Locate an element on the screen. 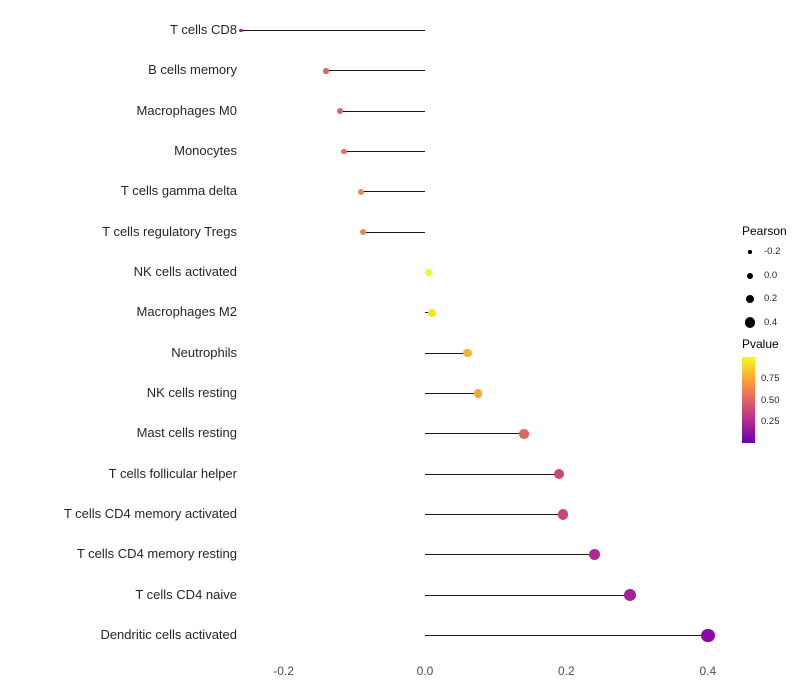 This screenshot has width=800, height=700. category-label: T cells CD8 is located at coordinates (203, 29).